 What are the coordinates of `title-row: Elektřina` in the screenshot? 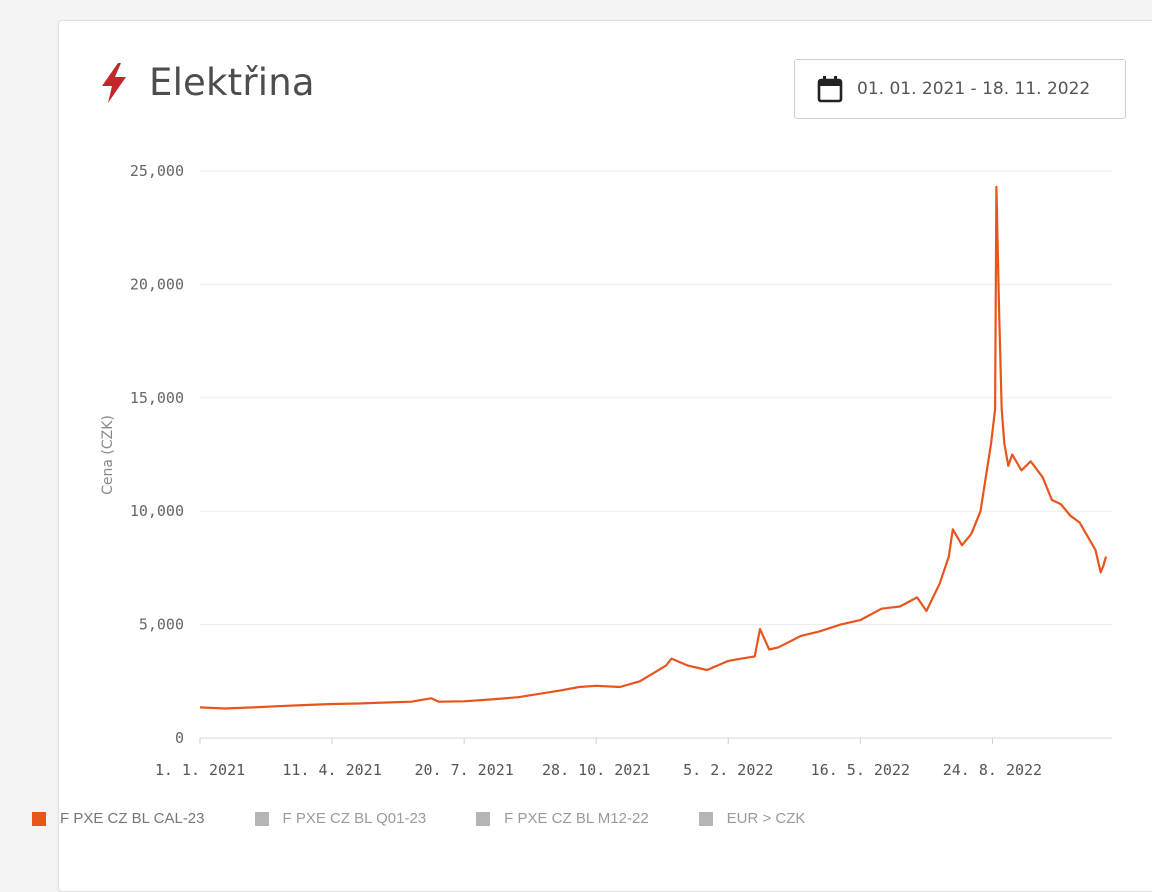 It's located at (207, 82).